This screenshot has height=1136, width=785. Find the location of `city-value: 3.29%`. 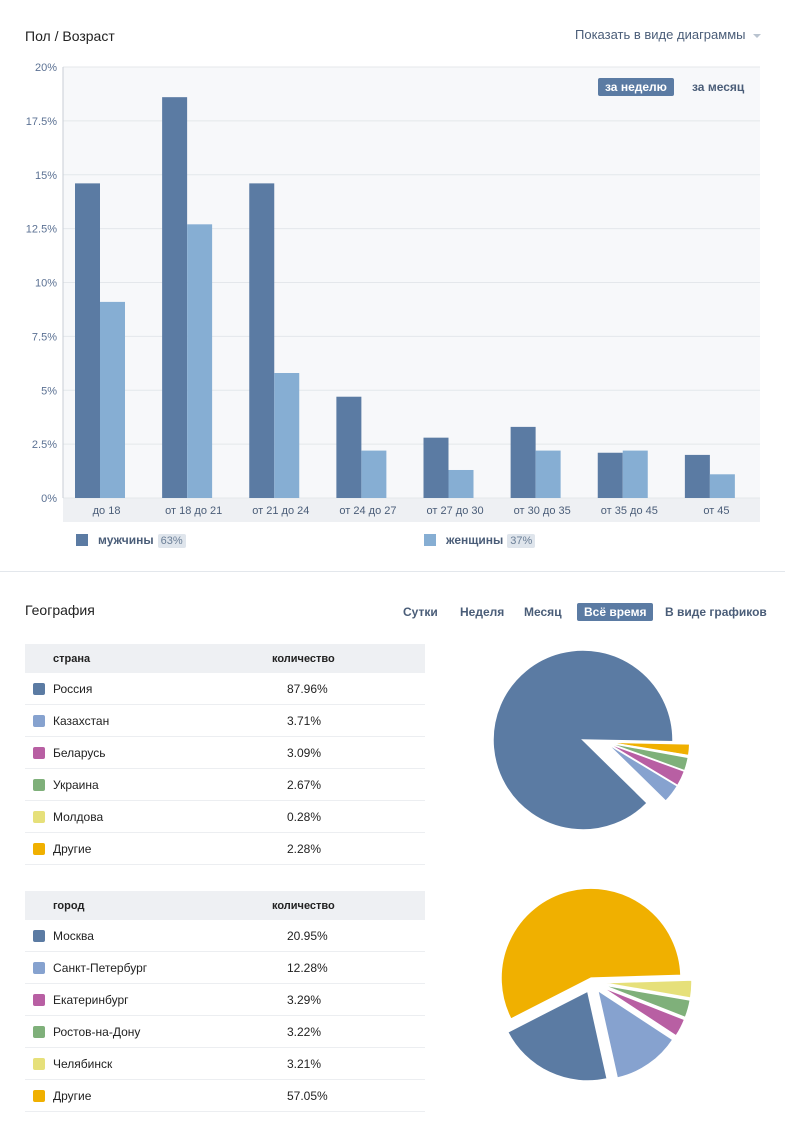

city-value: 3.29% is located at coordinates (348, 999).